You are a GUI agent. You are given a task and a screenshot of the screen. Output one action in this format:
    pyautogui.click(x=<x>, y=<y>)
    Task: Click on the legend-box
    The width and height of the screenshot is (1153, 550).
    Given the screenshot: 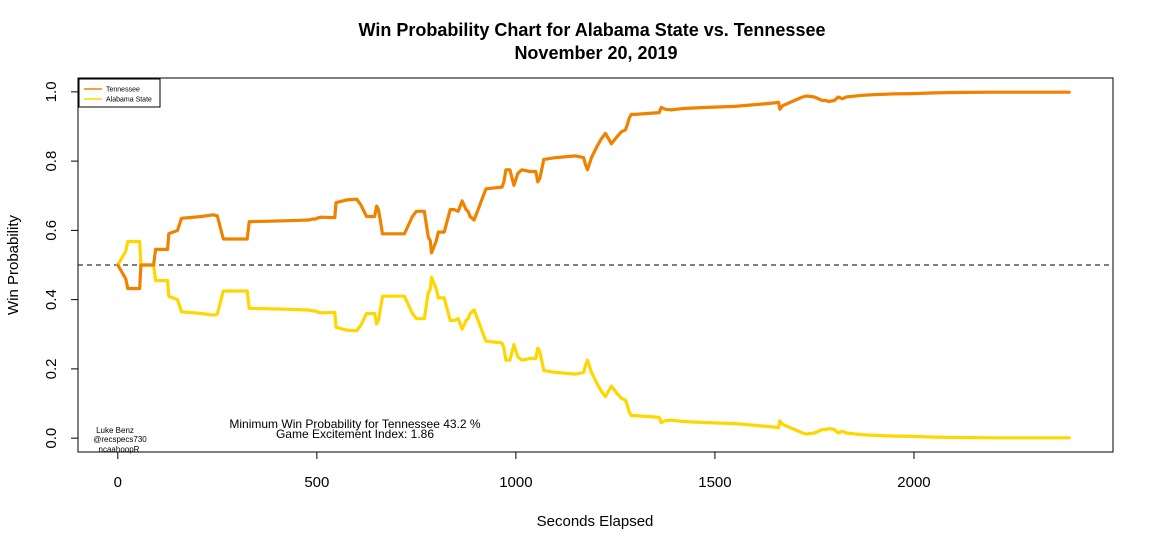 What is the action you would take?
    pyautogui.click(x=119, y=93)
    